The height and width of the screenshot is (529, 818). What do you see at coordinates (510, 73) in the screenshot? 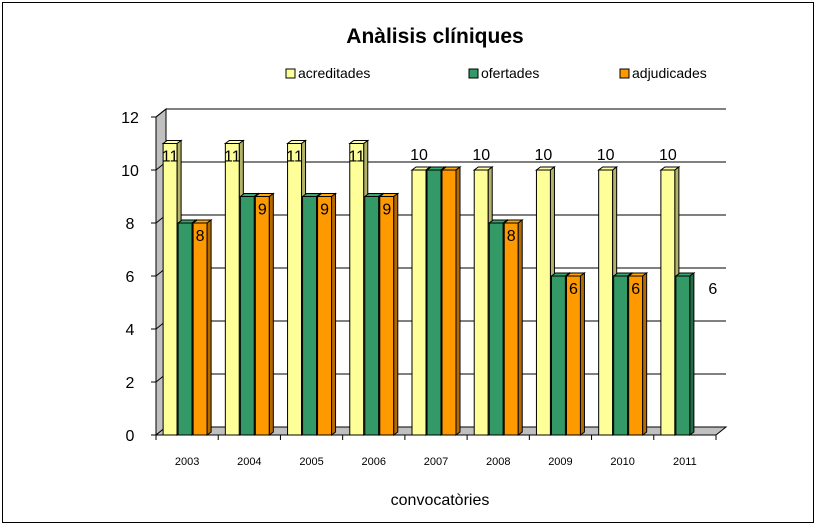
I see `legend-label-ofertades: ofertades` at bounding box center [510, 73].